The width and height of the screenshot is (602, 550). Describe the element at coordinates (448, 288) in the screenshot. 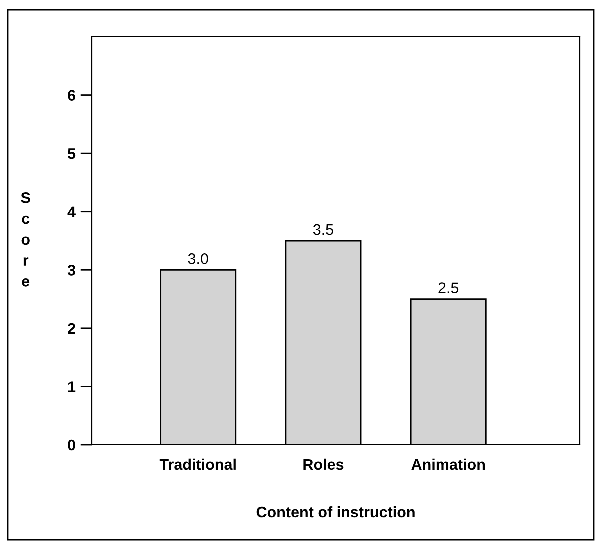

I see `data-label: 2.5` at that location.